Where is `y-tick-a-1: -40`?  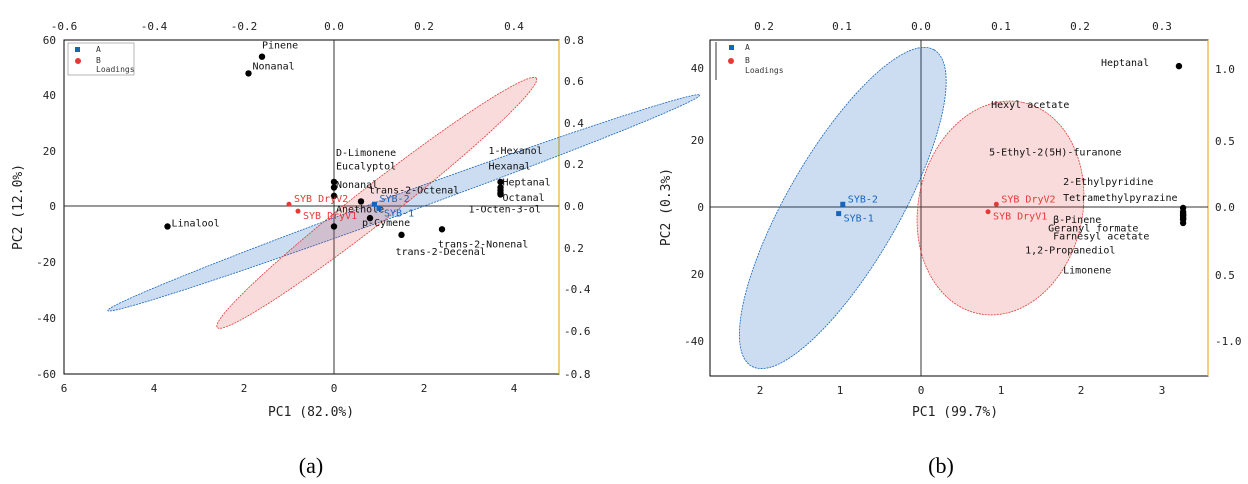
y-tick-a-1: -40 is located at coordinates (46, 318).